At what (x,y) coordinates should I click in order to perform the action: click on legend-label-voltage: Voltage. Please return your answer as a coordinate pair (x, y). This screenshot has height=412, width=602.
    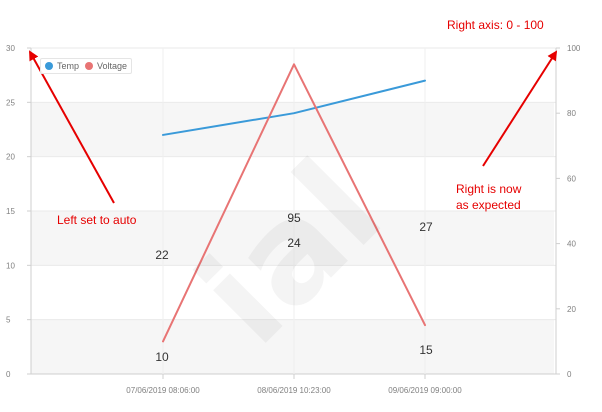
    Looking at the image, I should click on (112, 66).